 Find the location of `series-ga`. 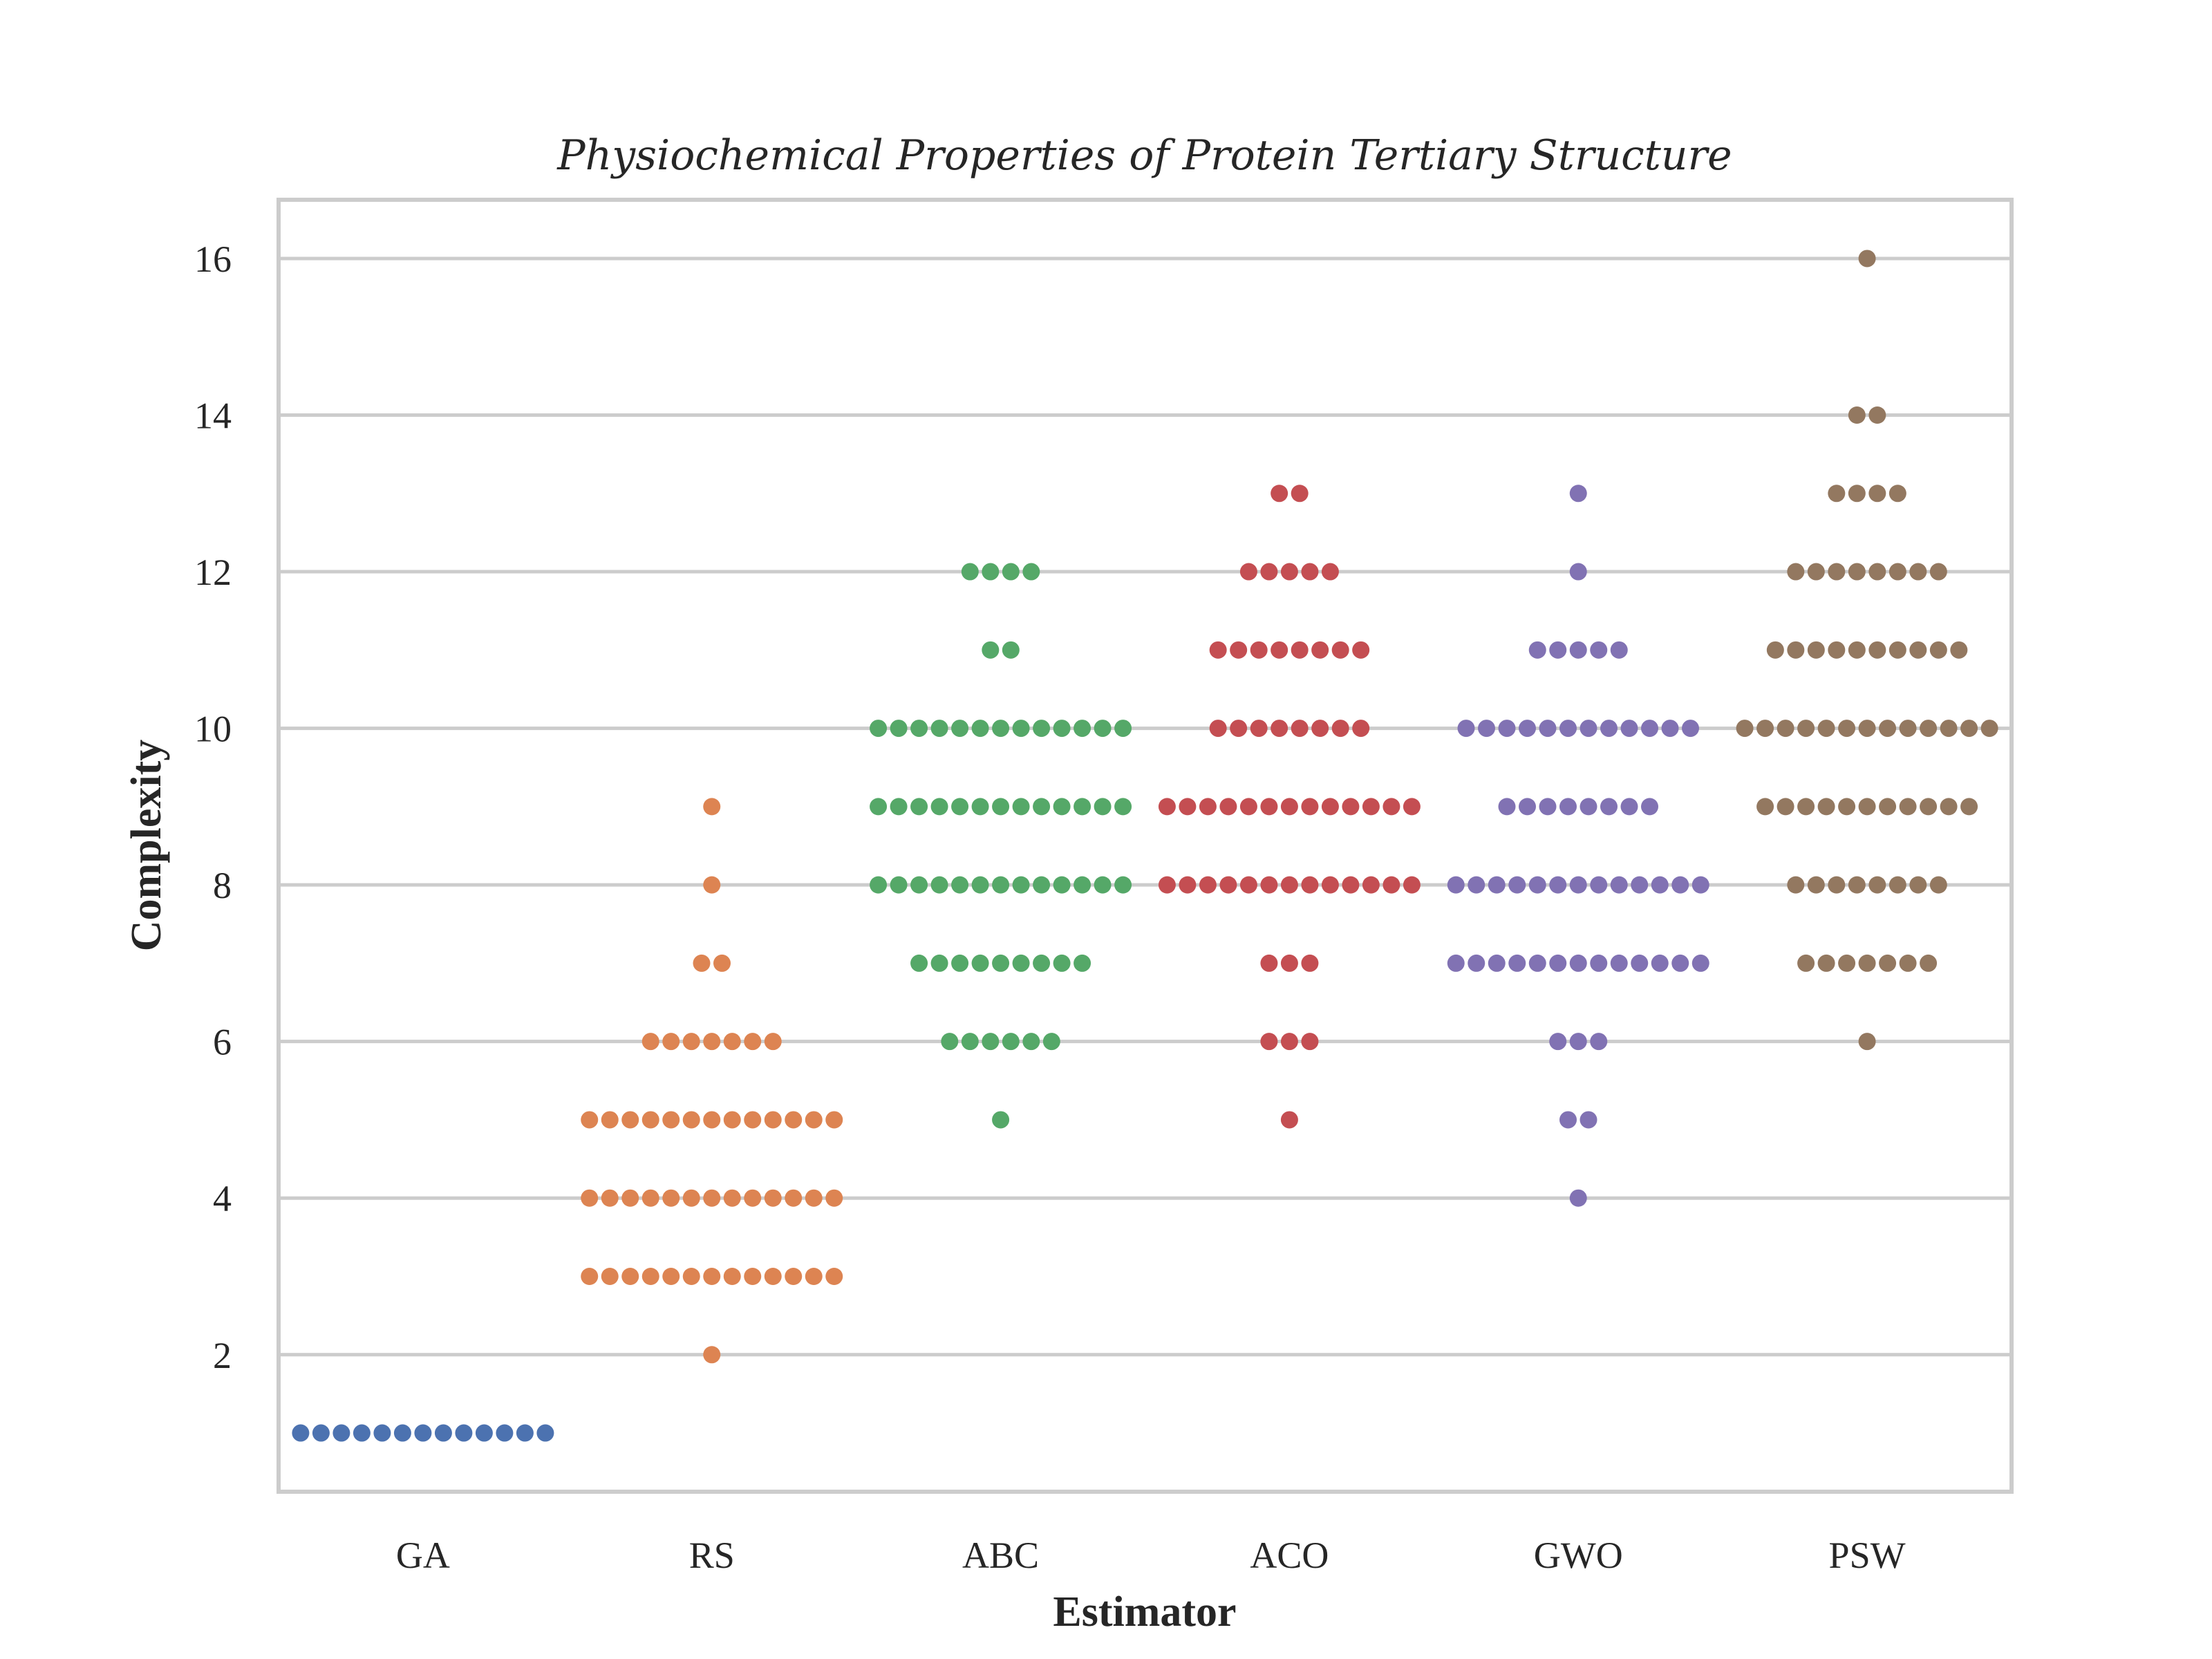

series-ga is located at coordinates (423, 1433).